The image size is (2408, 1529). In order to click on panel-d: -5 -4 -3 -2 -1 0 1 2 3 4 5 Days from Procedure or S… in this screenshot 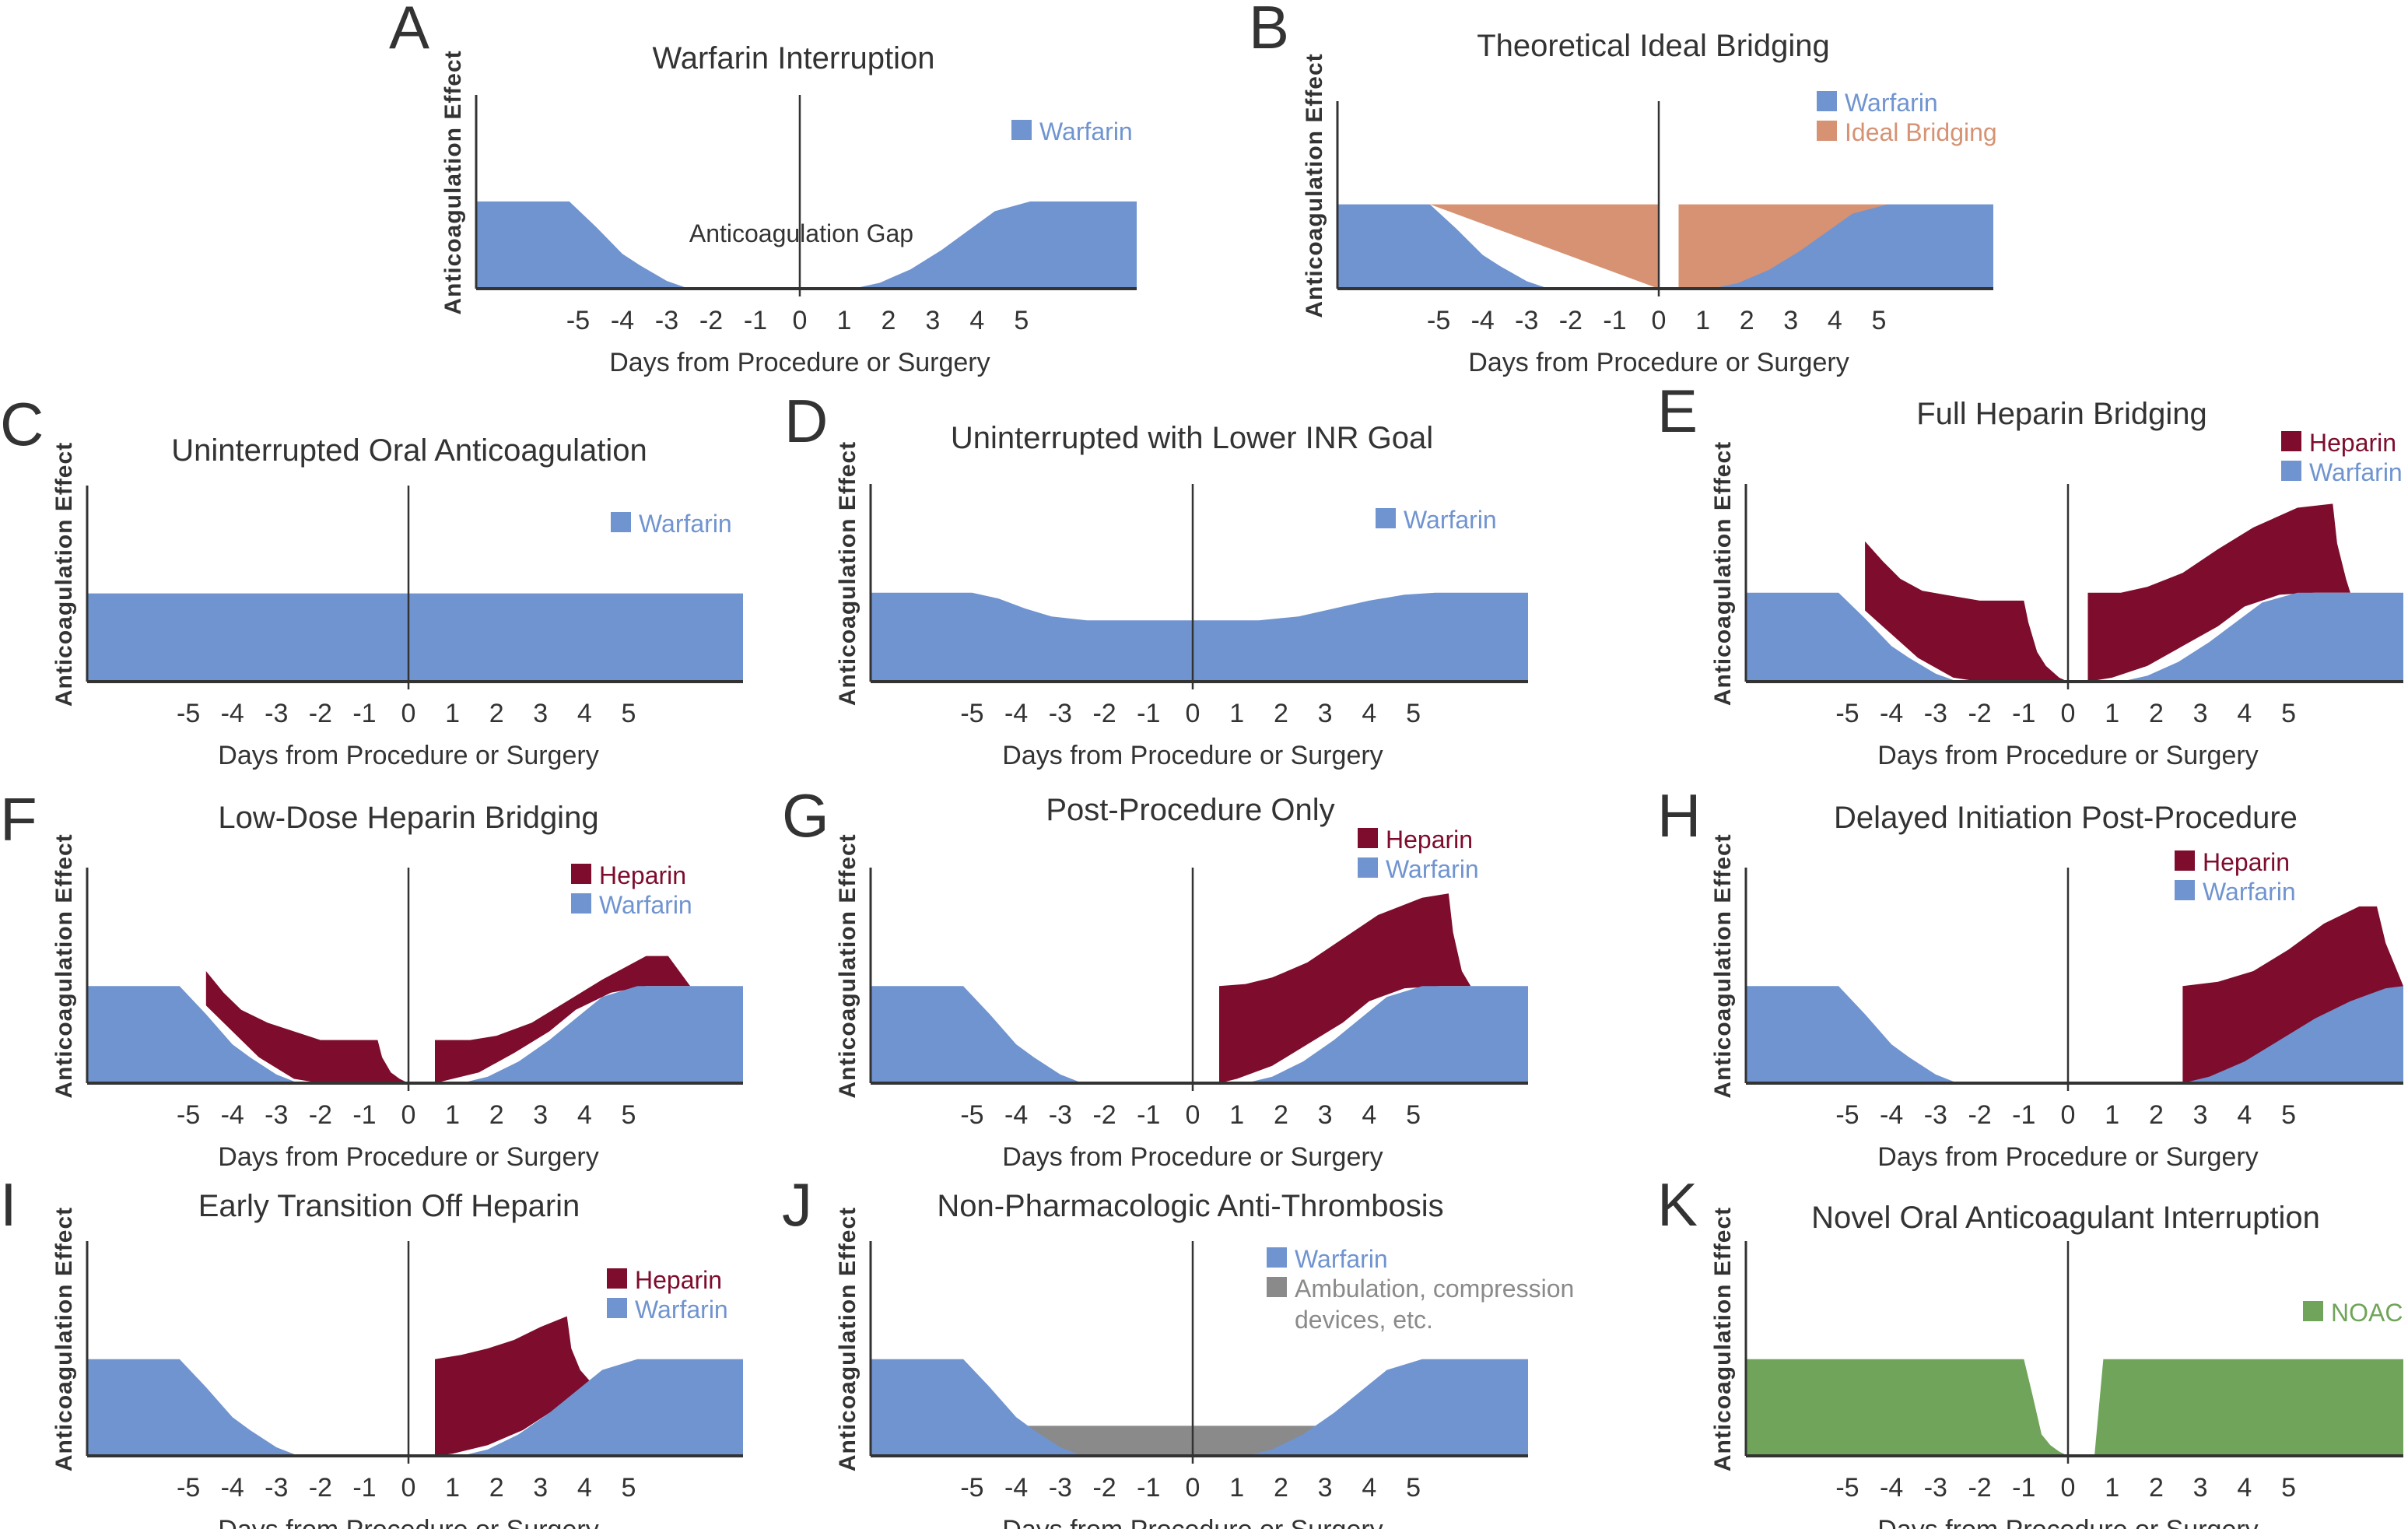, I will do `click(1156, 578)`.